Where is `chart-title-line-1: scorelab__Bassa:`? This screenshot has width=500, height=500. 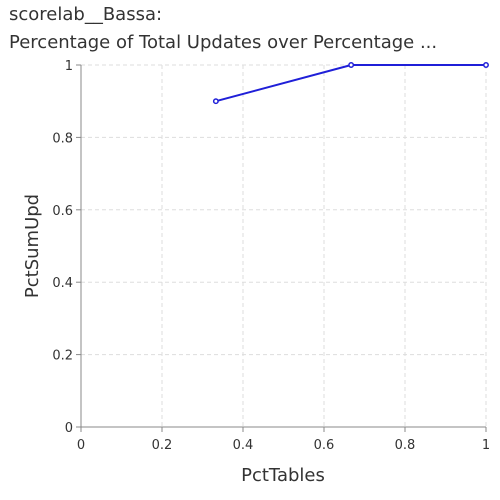
chart-title-line-1: scorelab__Bassa: is located at coordinates (86, 14).